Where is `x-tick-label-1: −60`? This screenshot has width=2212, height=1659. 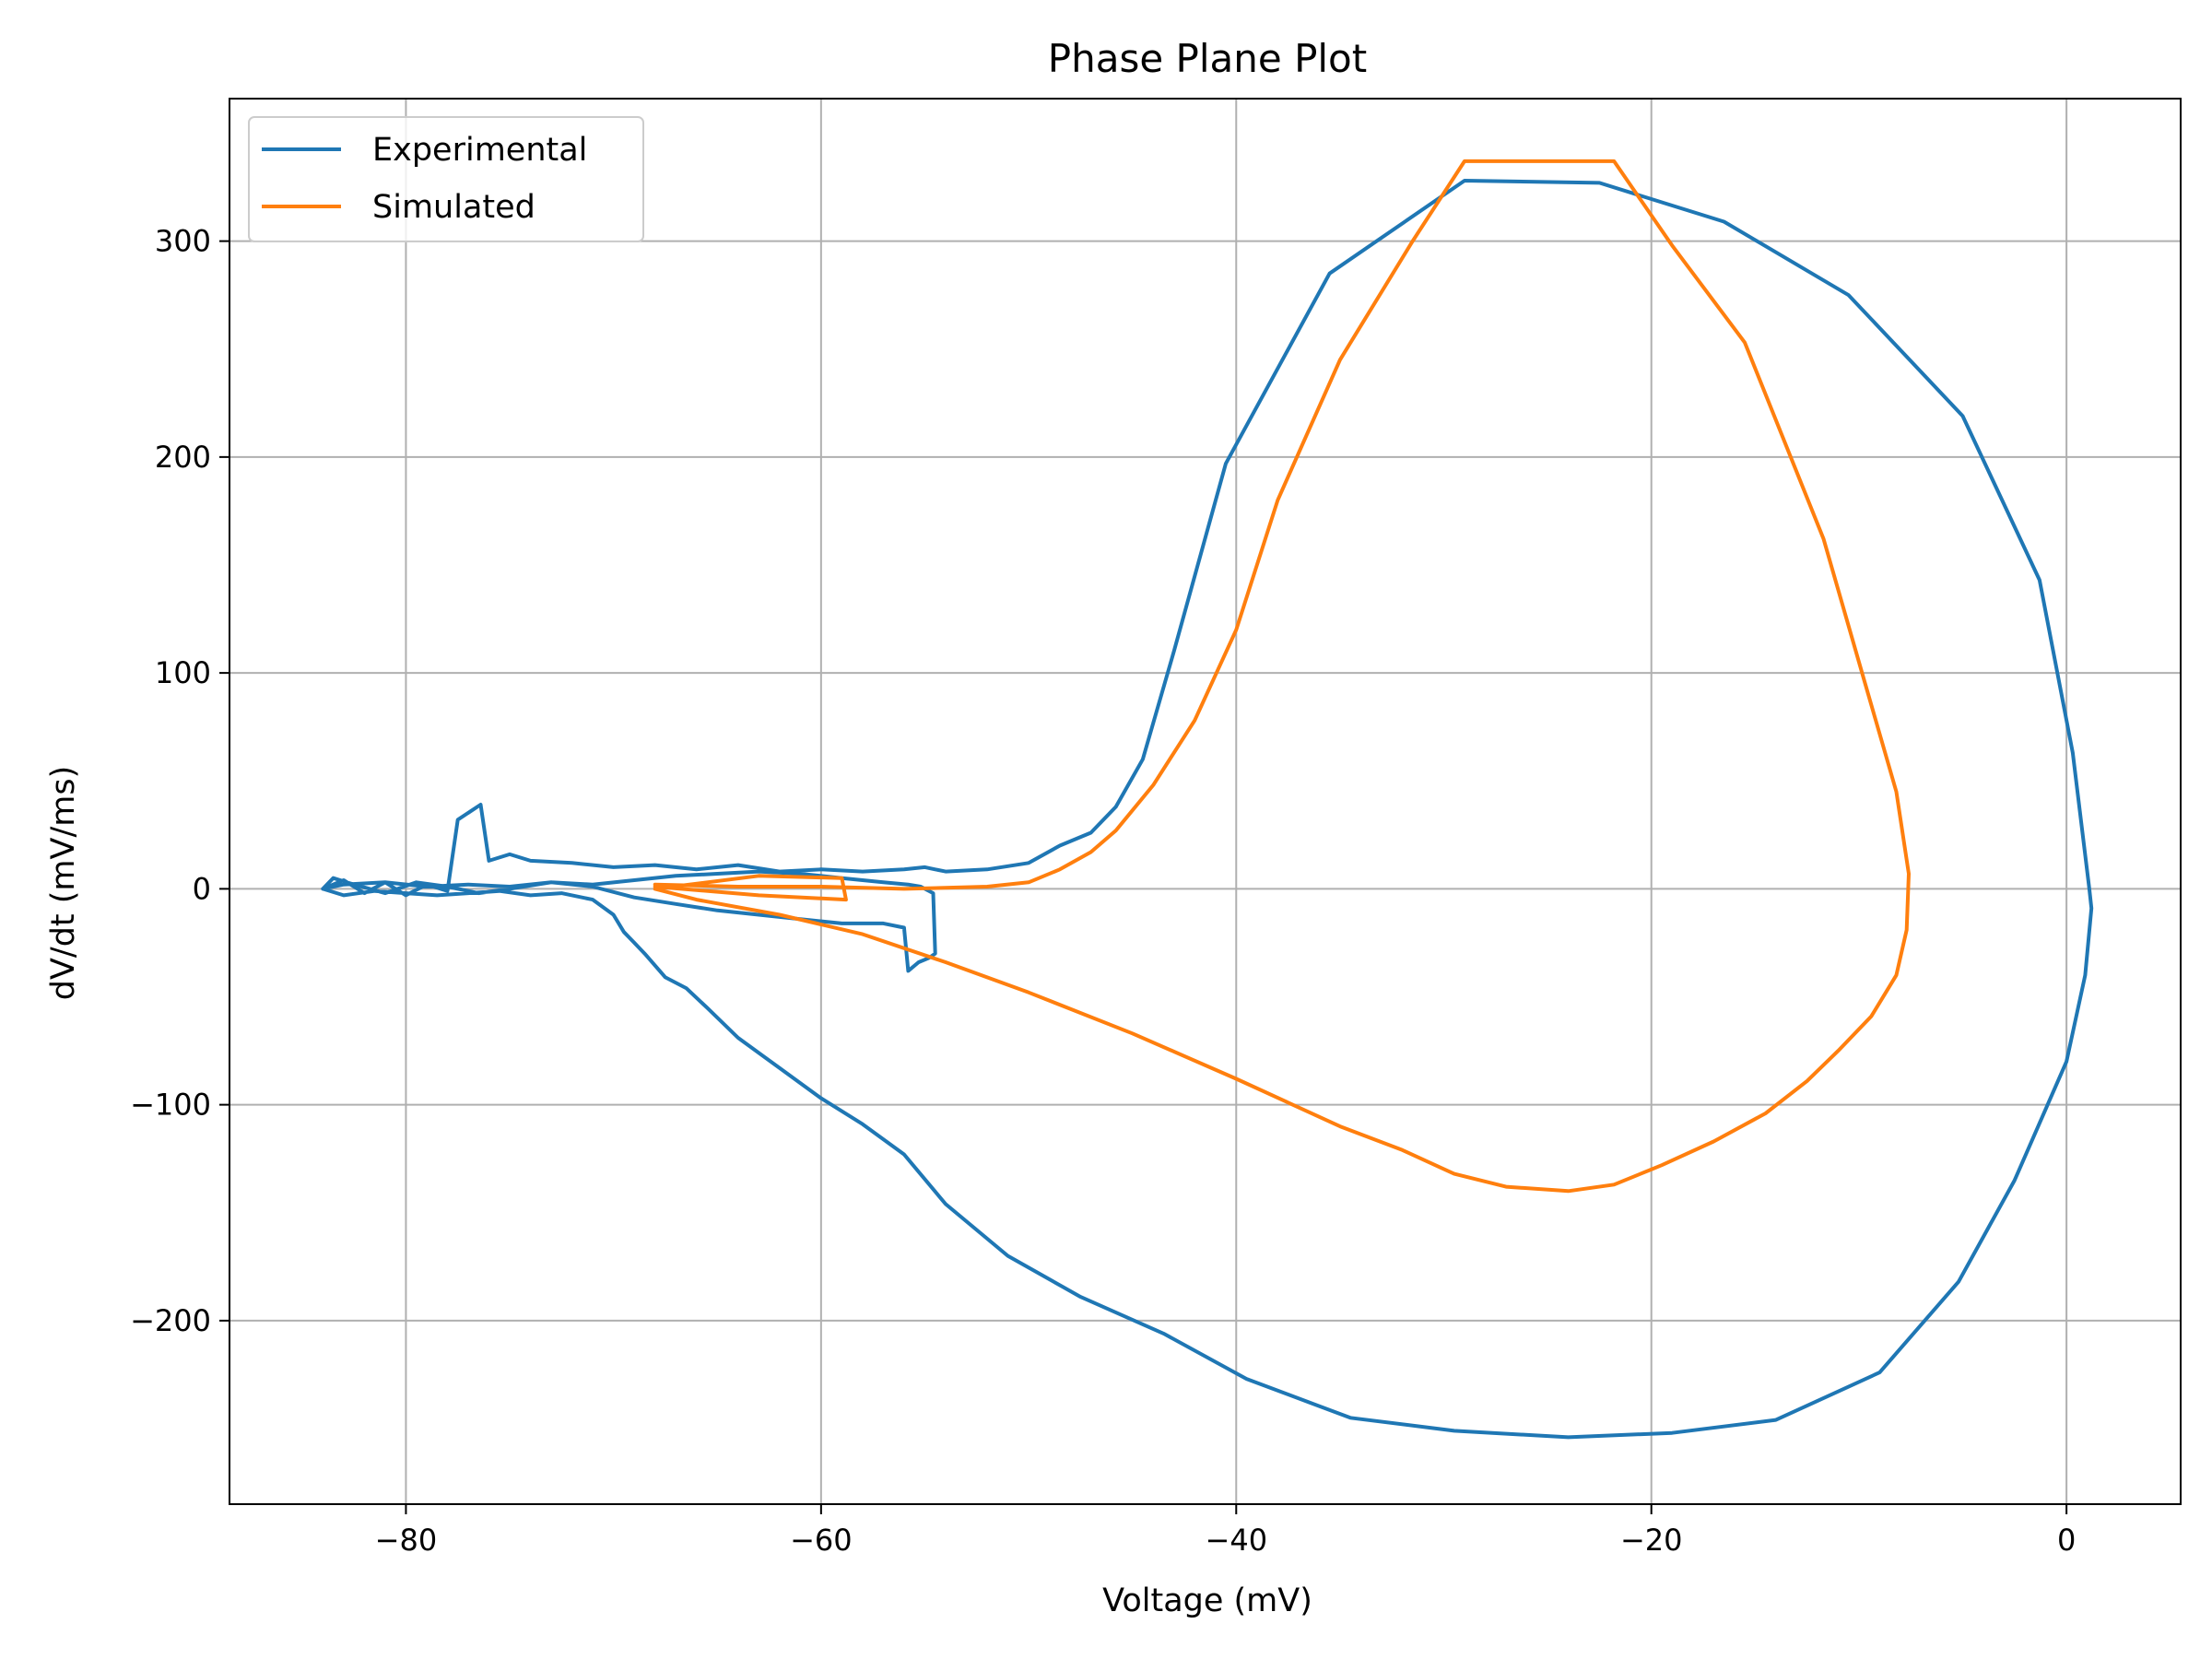 x-tick-label-1: −60 is located at coordinates (821, 1540).